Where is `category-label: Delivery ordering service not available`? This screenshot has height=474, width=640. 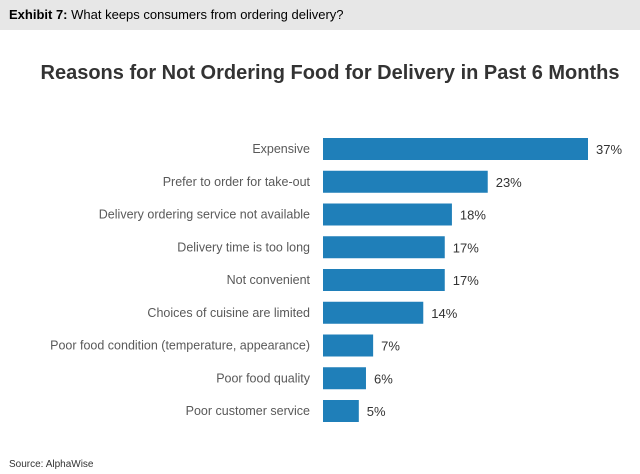
category-label: Delivery ordering service not available is located at coordinates (204, 215).